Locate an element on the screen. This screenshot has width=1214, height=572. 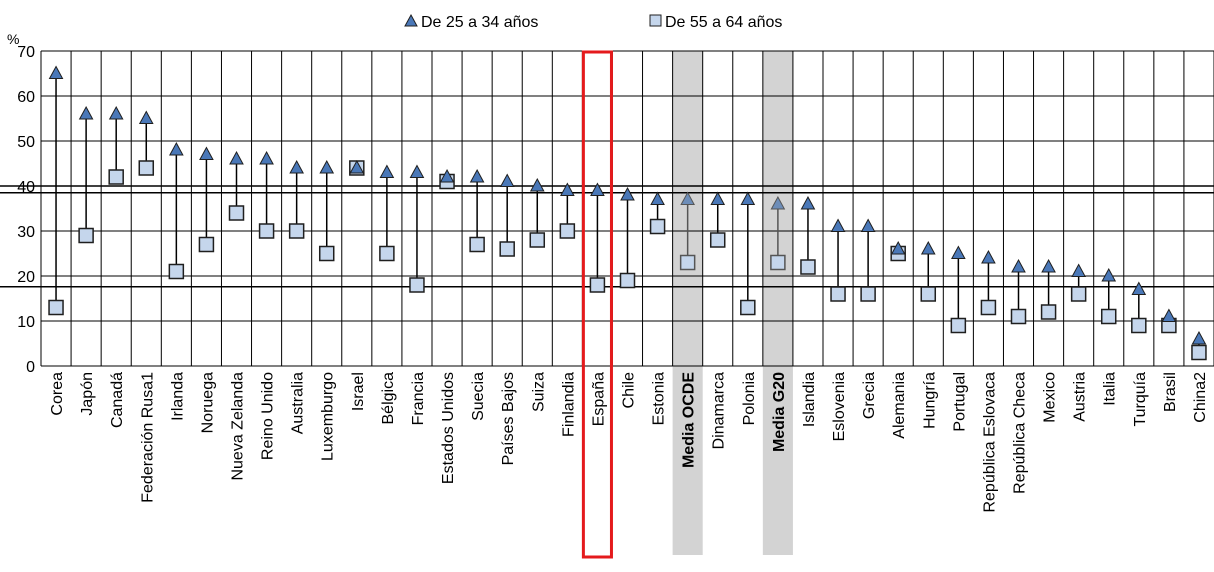
category-label-australia: Australia is located at coordinates (298, 403).